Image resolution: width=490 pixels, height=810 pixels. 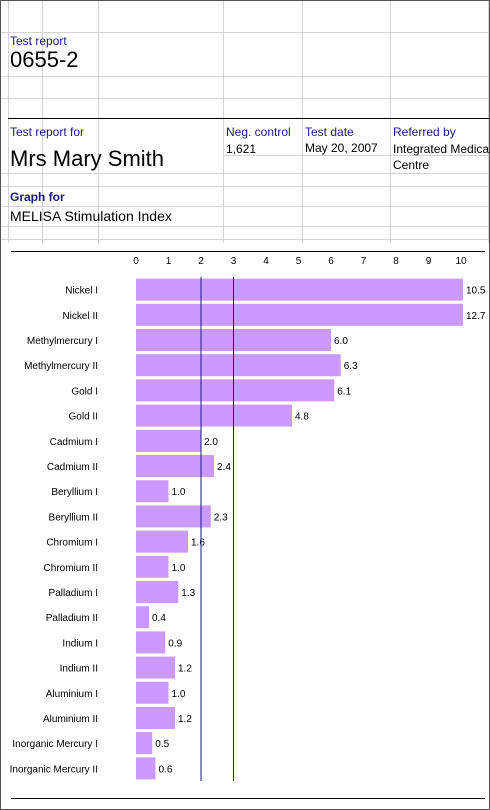 What do you see at coordinates (73, 593) in the screenshot?
I see `category-label: Palladium I` at bounding box center [73, 593].